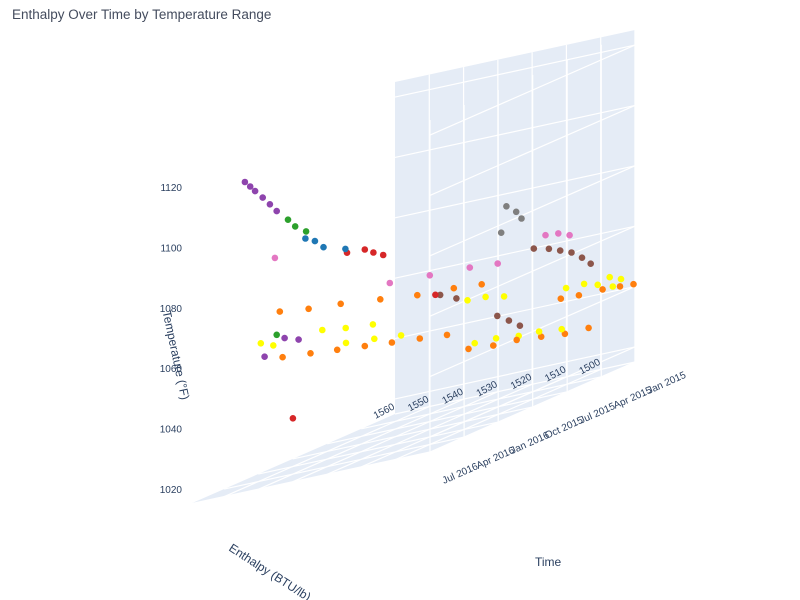 This screenshot has width=800, height=600. Describe the element at coordinates (171, 430) in the screenshot. I see `z-tick-label: 1040` at that location.